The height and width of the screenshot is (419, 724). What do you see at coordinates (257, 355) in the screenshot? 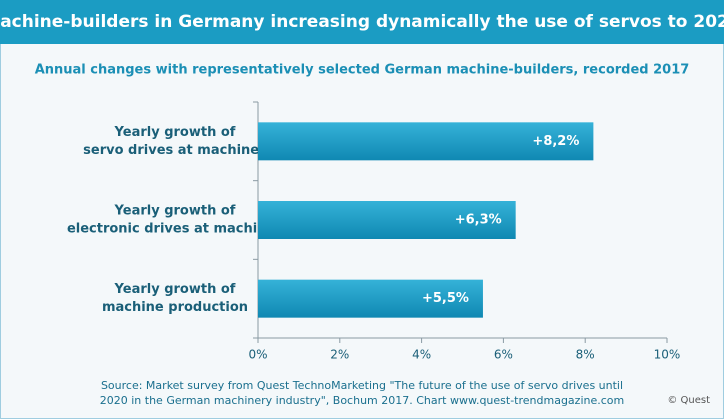
I see `x-tick-label: 0%` at bounding box center [257, 355].